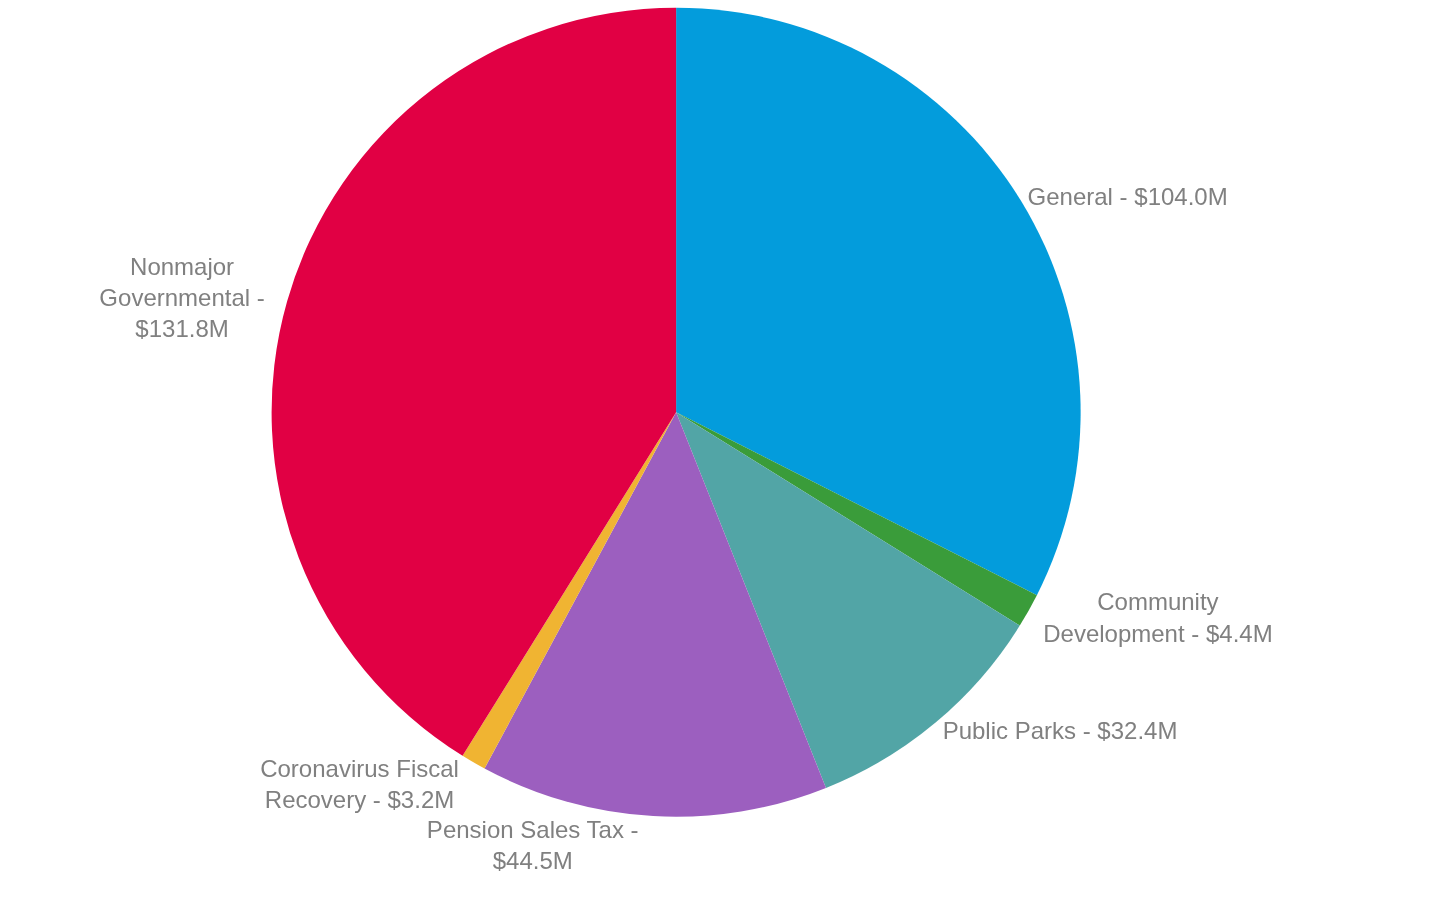 This screenshot has height=902, width=1437. Describe the element at coordinates (532, 861) in the screenshot. I see `data-label: $44.5M` at that location.